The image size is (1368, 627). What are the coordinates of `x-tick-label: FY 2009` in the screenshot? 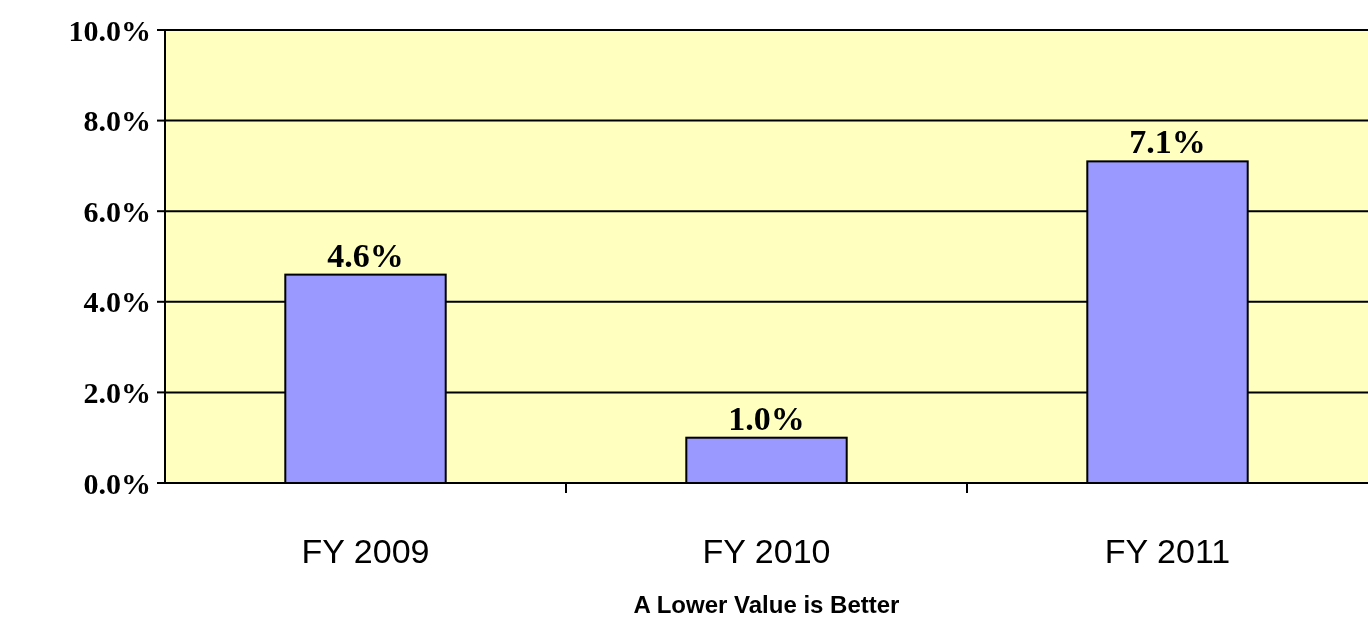 It's located at (365, 551).